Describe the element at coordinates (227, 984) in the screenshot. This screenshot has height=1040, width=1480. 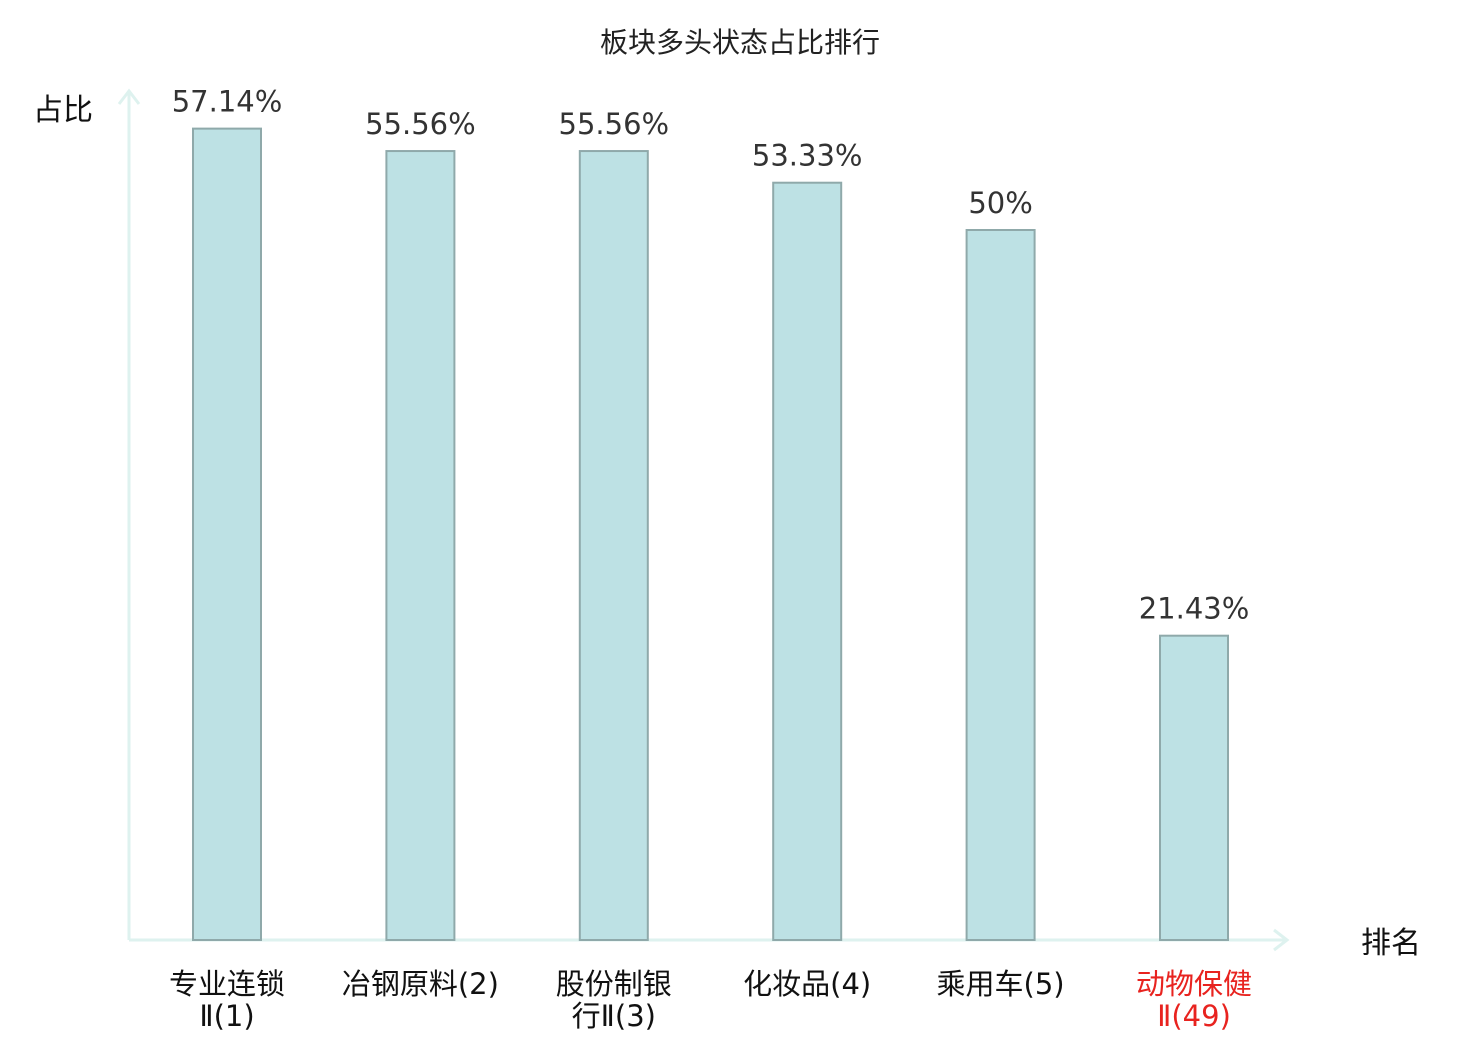
I see `category-label-1-line-1: 专业连锁` at that location.